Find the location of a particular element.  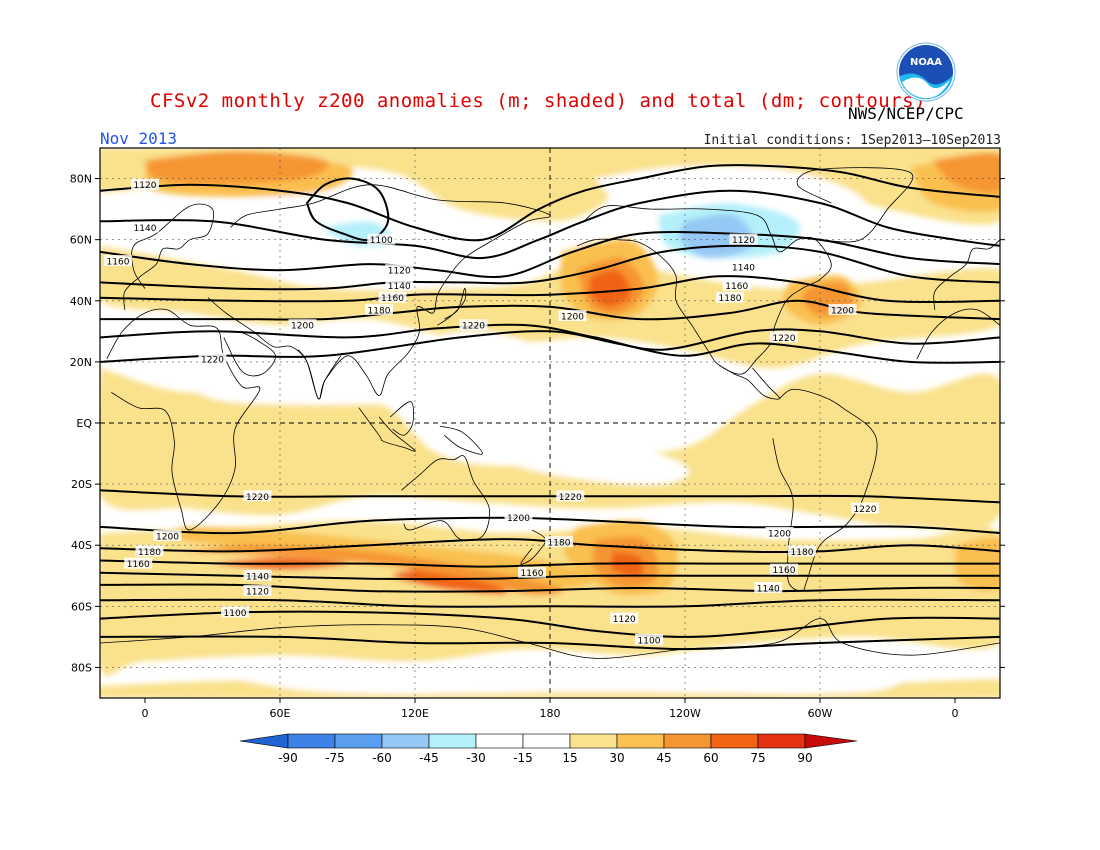

colorbar-label: -60 is located at coordinates (382, 758).